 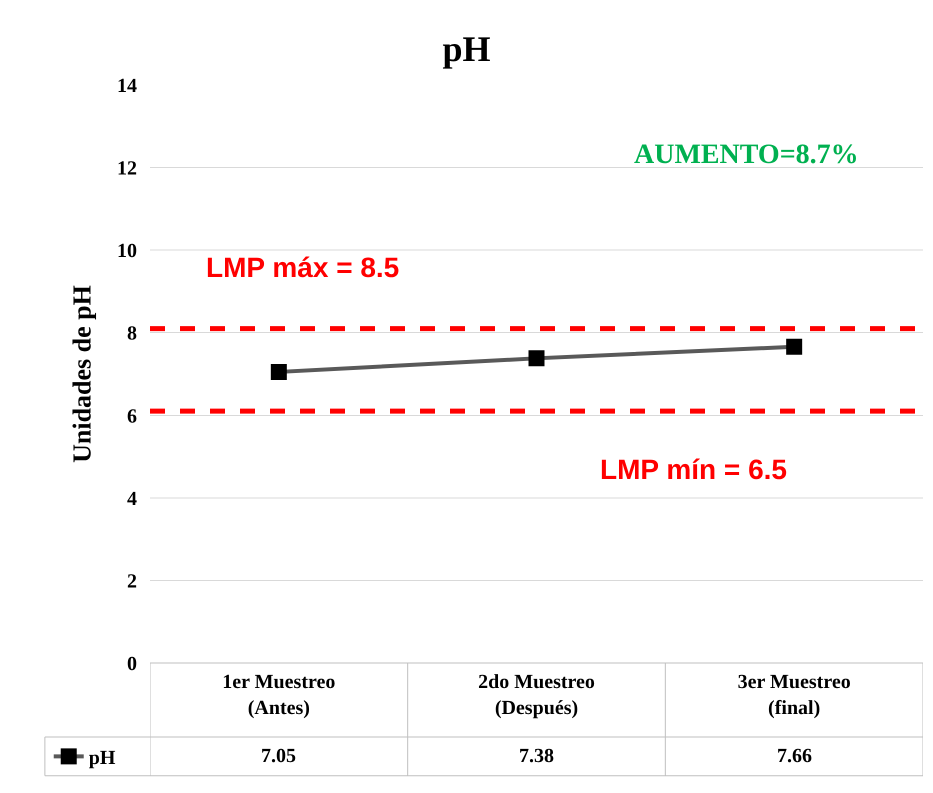 I want to click on annotation: LMP máx = 8.5, so click(x=303, y=267).